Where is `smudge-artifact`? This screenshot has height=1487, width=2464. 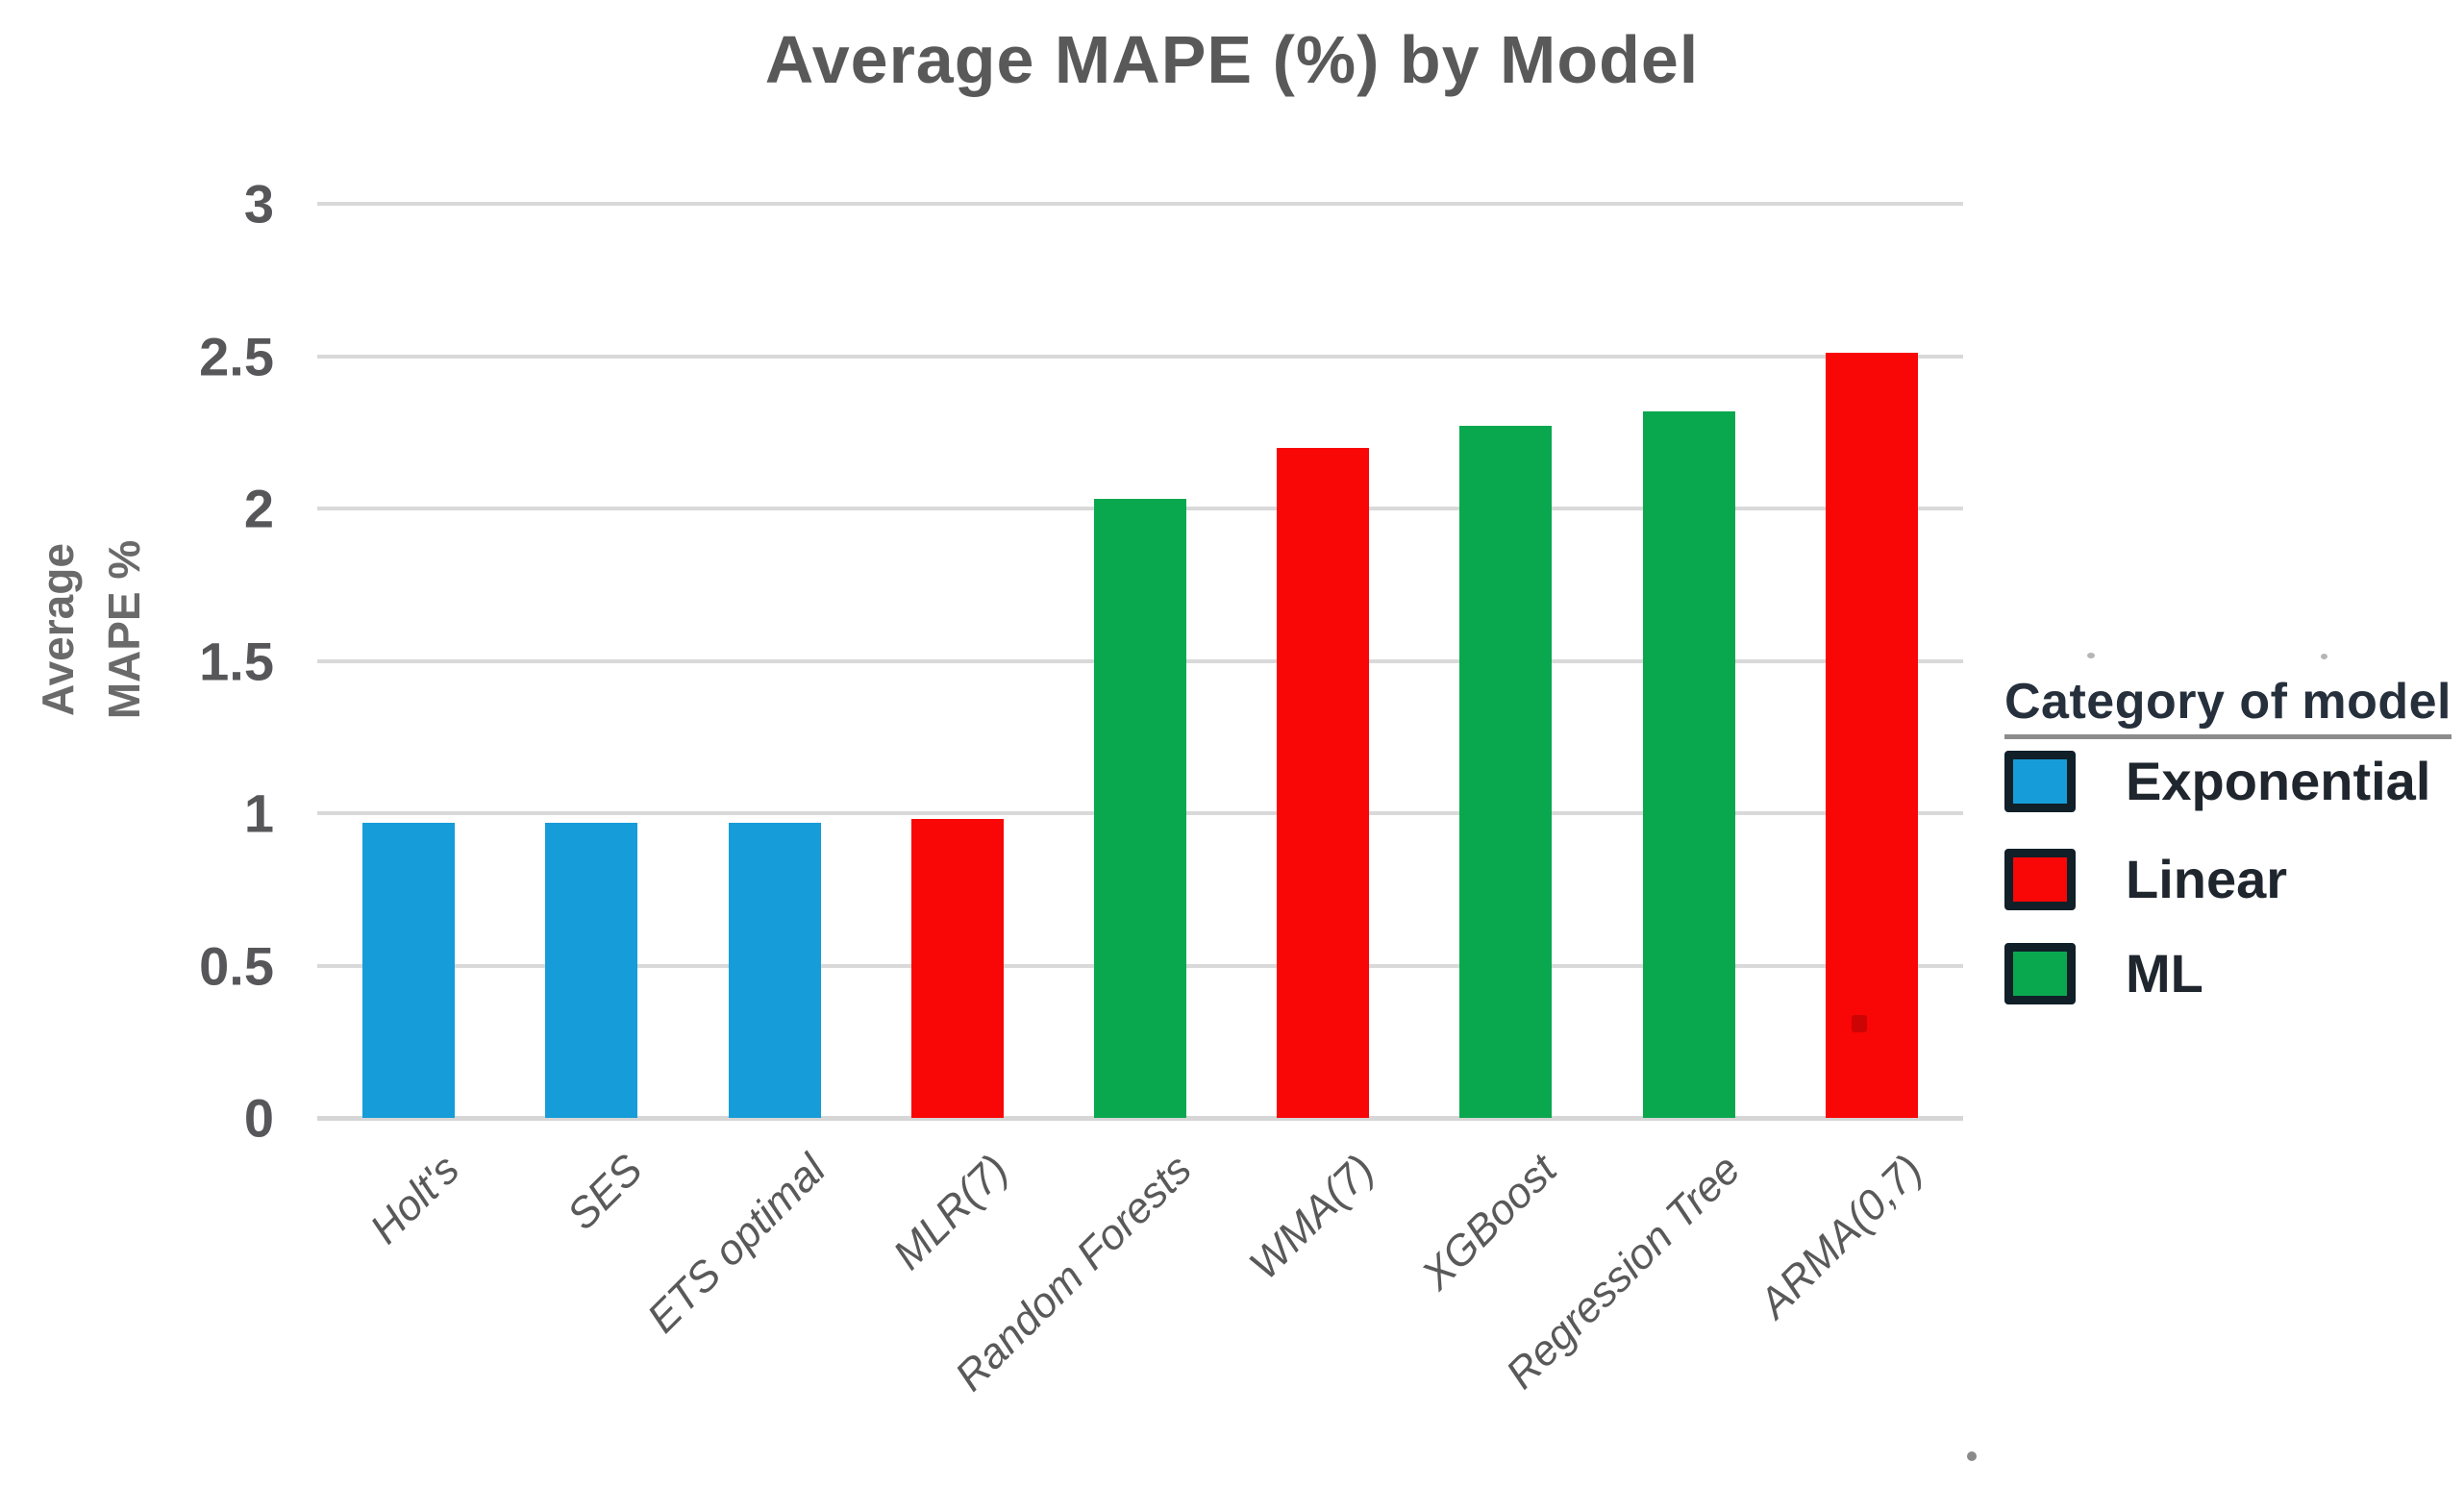 smudge-artifact is located at coordinates (1859, 1024).